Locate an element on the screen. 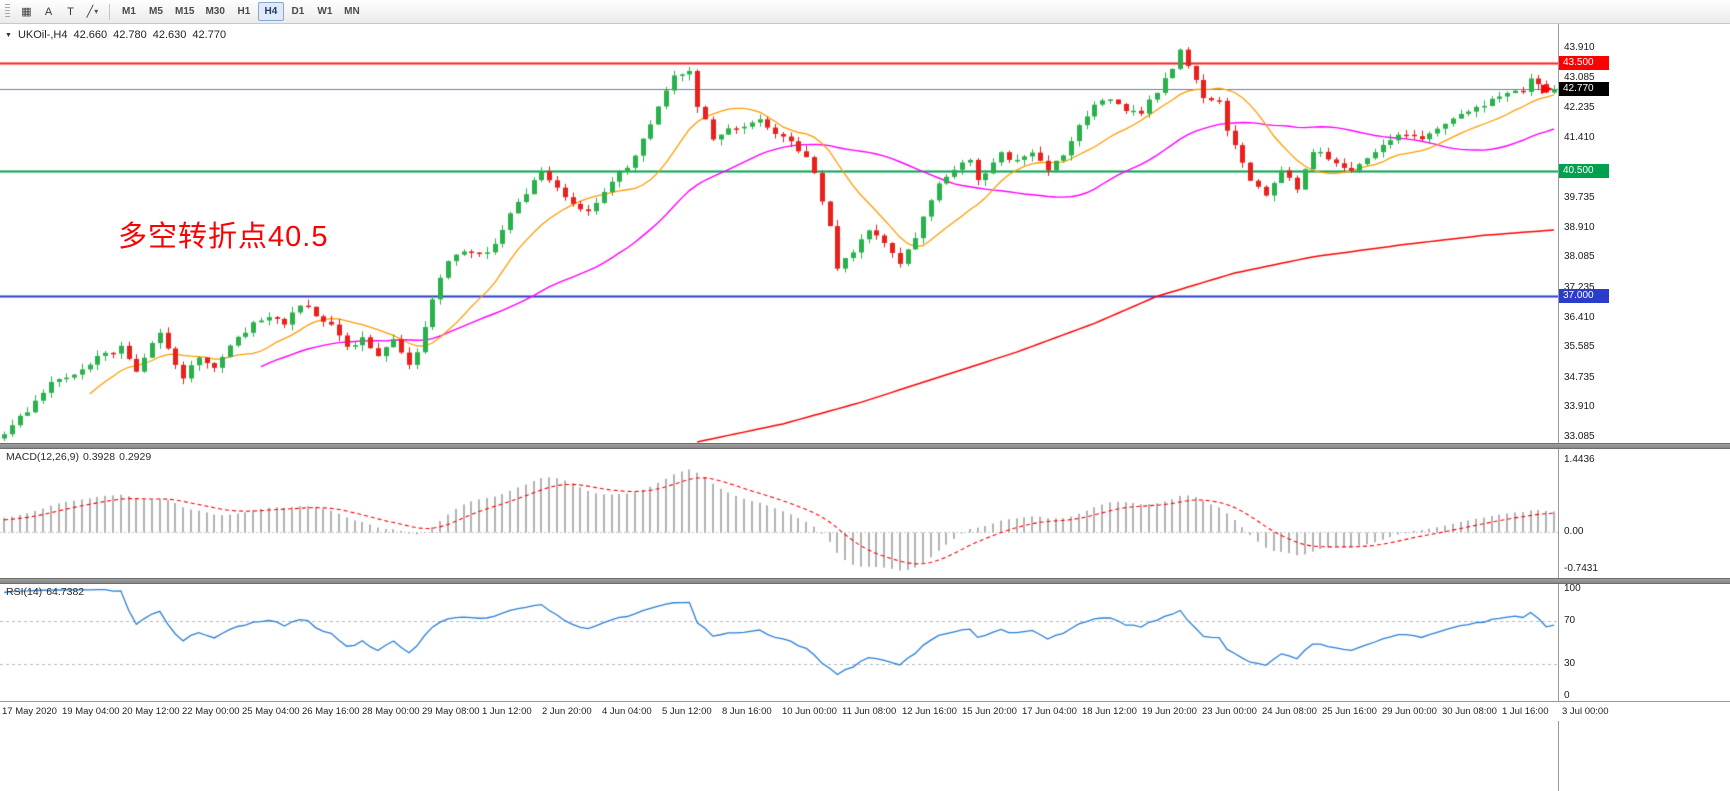  chart-low-value: 42.630 is located at coordinates (169, 35).